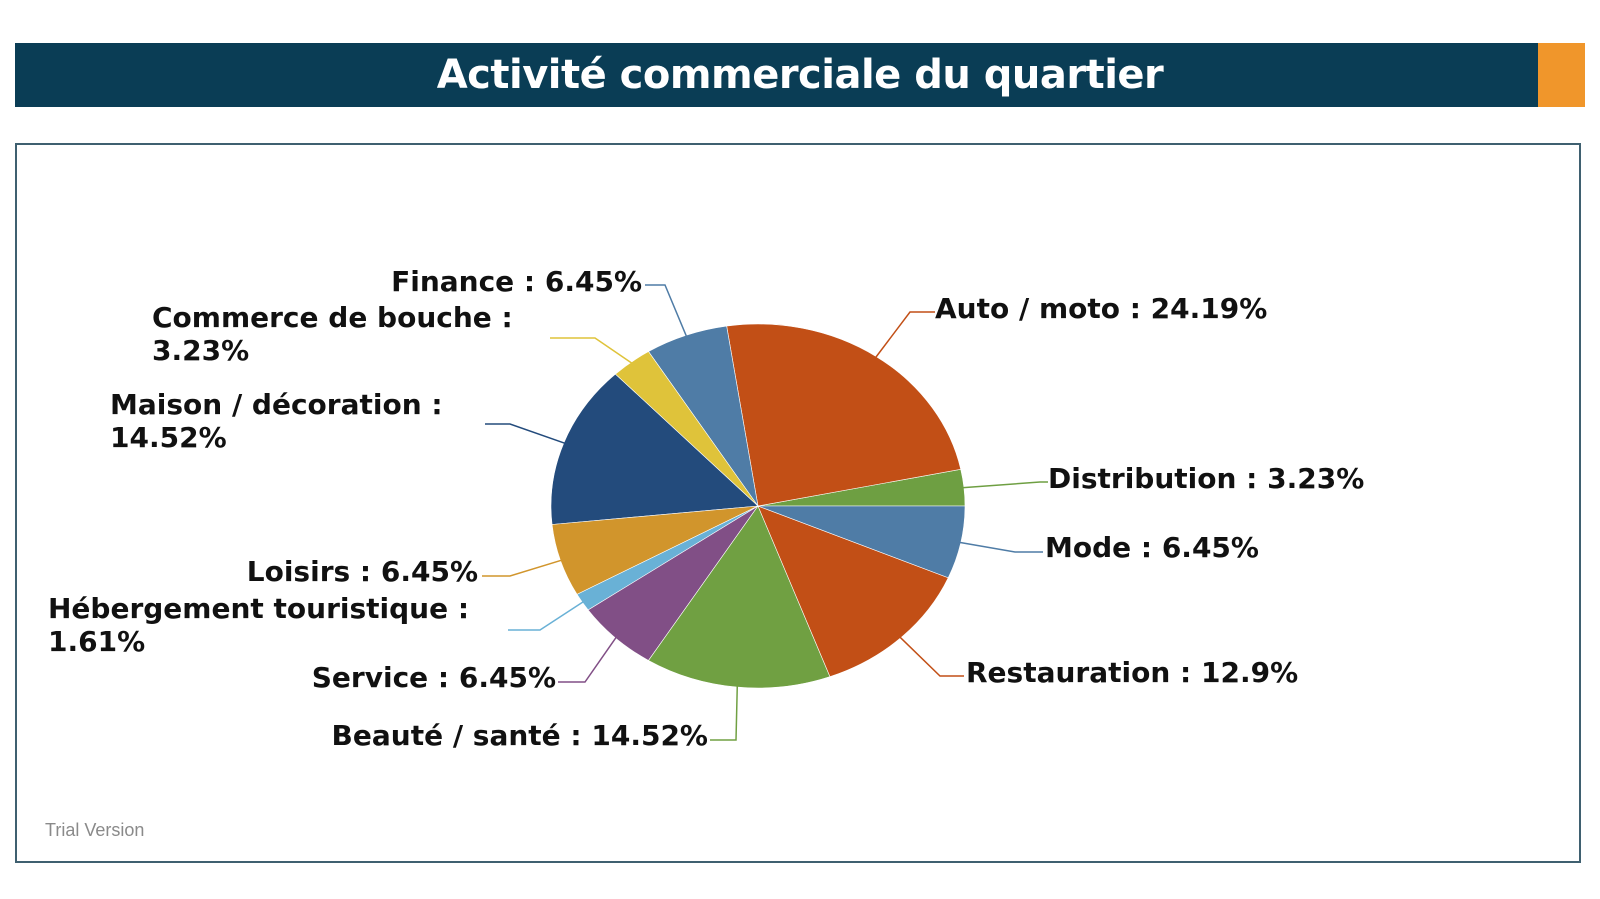 This screenshot has width=1600, height=899. What do you see at coordinates (516, 281) in the screenshot?
I see `slice-label: Finance : 6.45%` at bounding box center [516, 281].